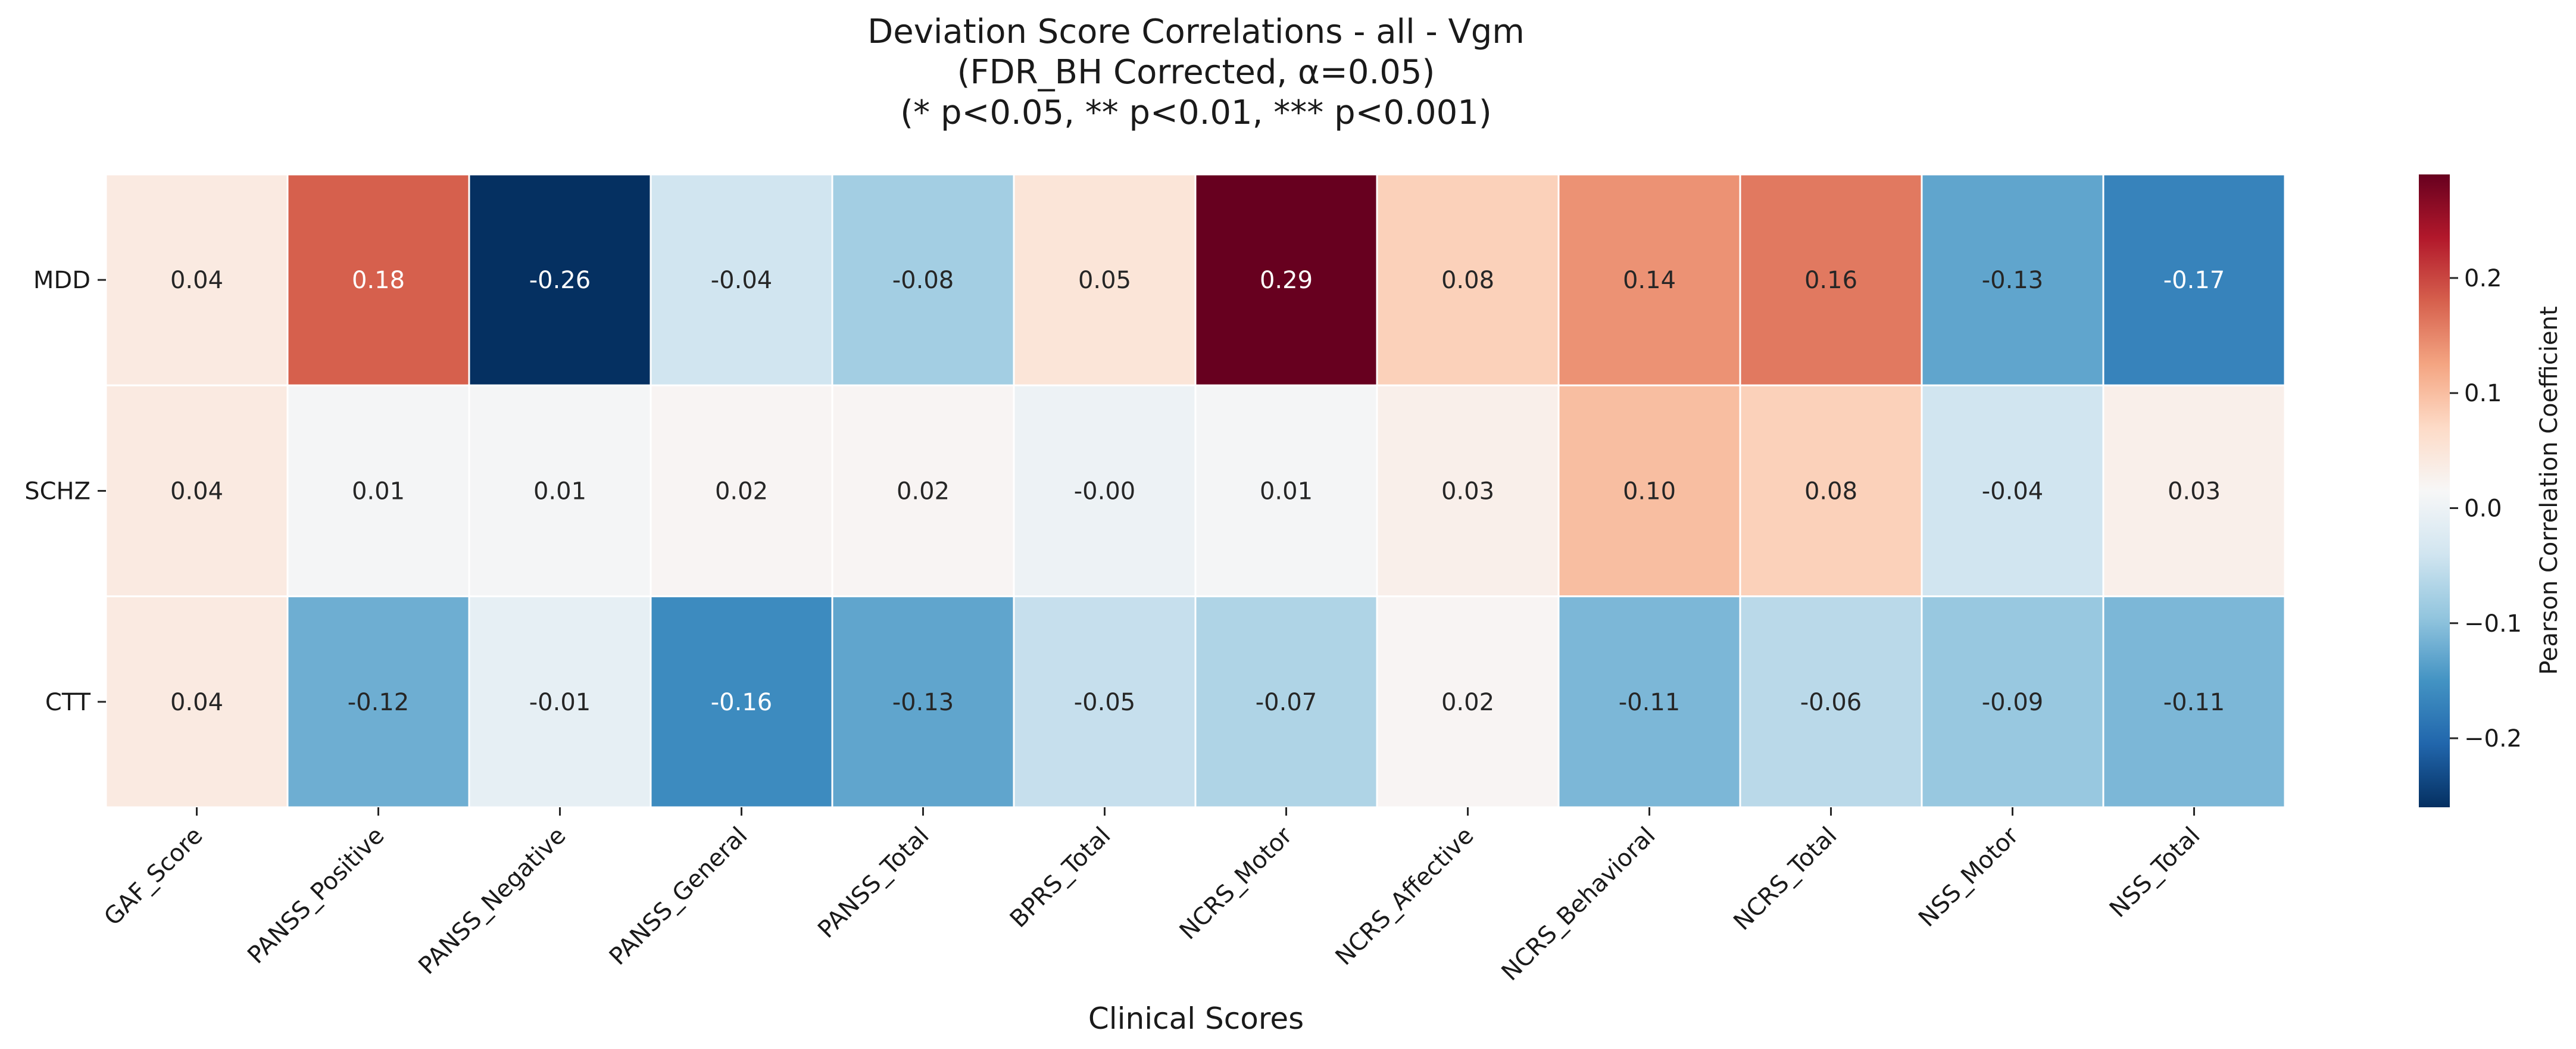  What do you see at coordinates (2470, 490) in the screenshot?
I see `colorbar: 0.2 0.1 0.0 −0.1 −0.2` at bounding box center [2470, 490].